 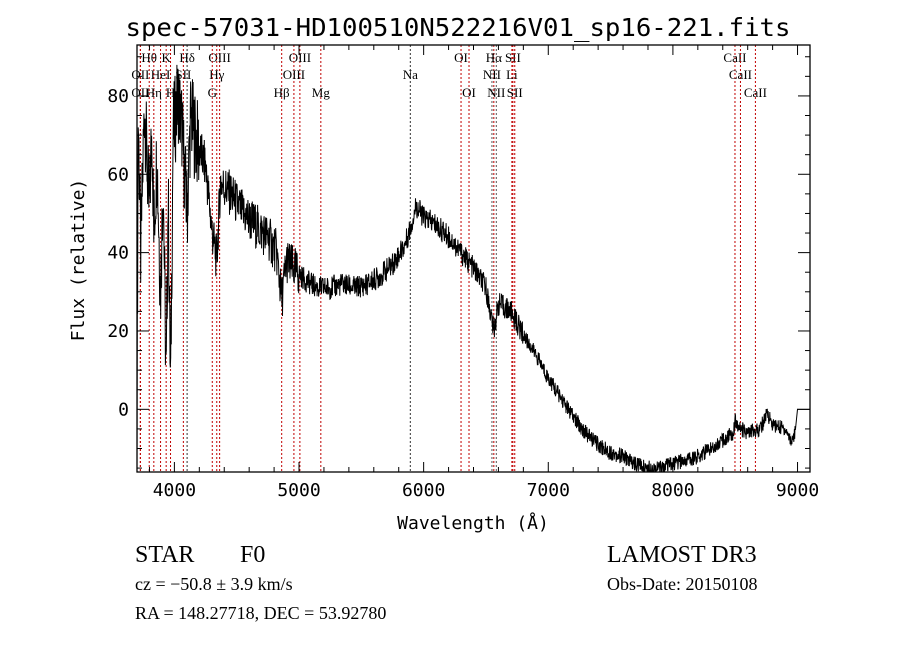 I want to click on spectral-line-label: Hθ, so click(x=149, y=57).